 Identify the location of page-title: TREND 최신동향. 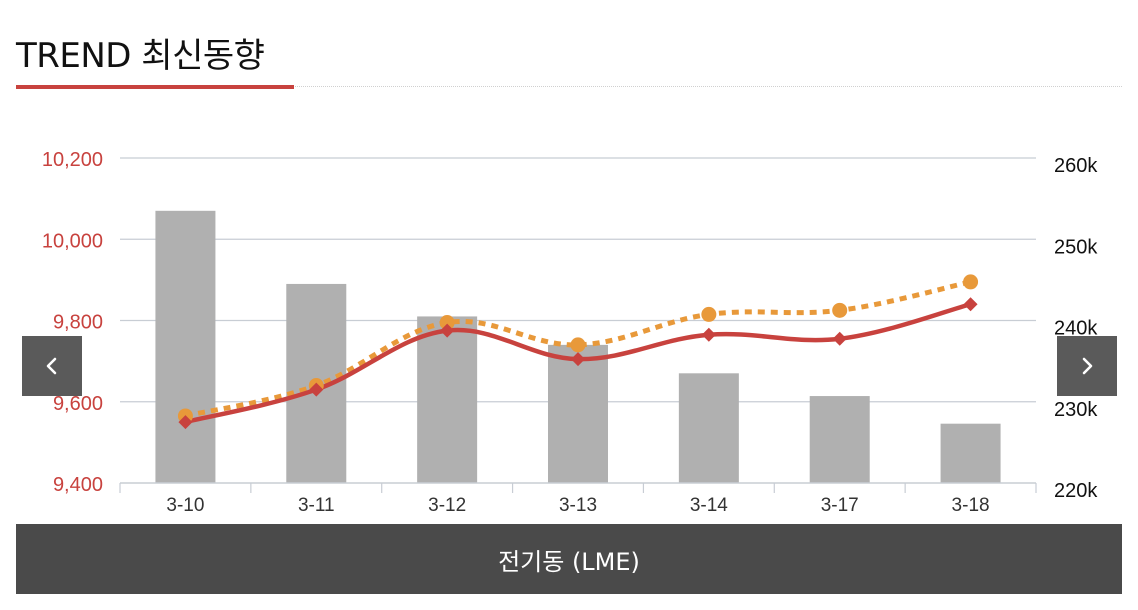
(140, 56).